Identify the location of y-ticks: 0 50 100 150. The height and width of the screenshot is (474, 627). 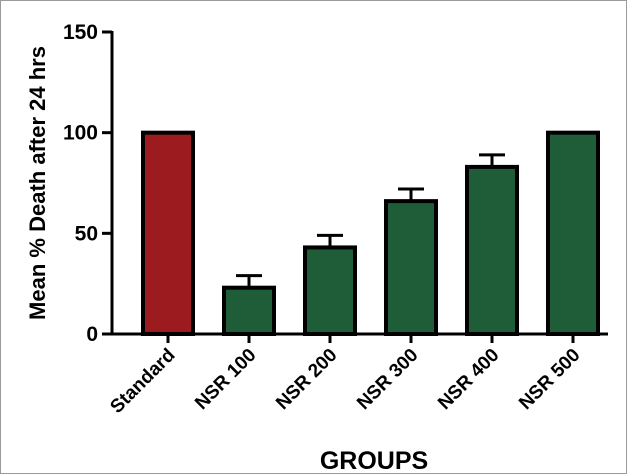
(87, 183).